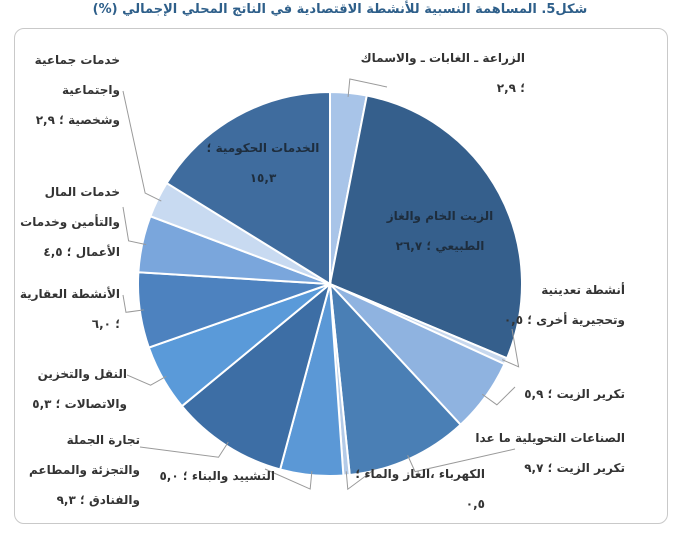 Image resolution: width=680 pixels, height=540 pixels. What do you see at coordinates (574, 394) in the screenshot?
I see `label-oil-refining: تكرير الزيت ؛ ٥,٩` at bounding box center [574, 394].